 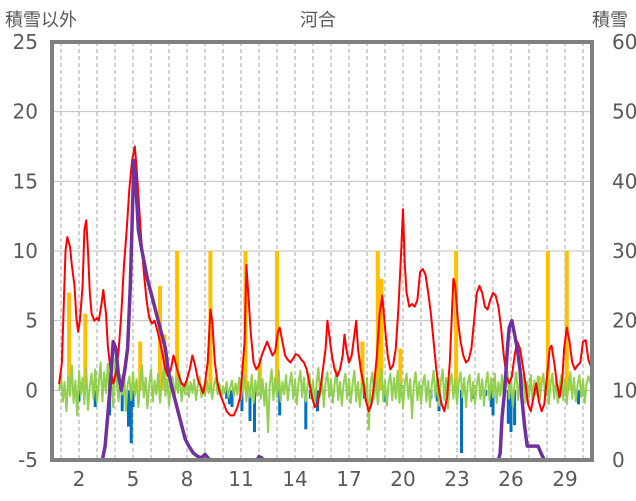 What do you see at coordinates (41, 20) in the screenshot?
I see `y-axis-label-left: 積雪以外` at bounding box center [41, 20].